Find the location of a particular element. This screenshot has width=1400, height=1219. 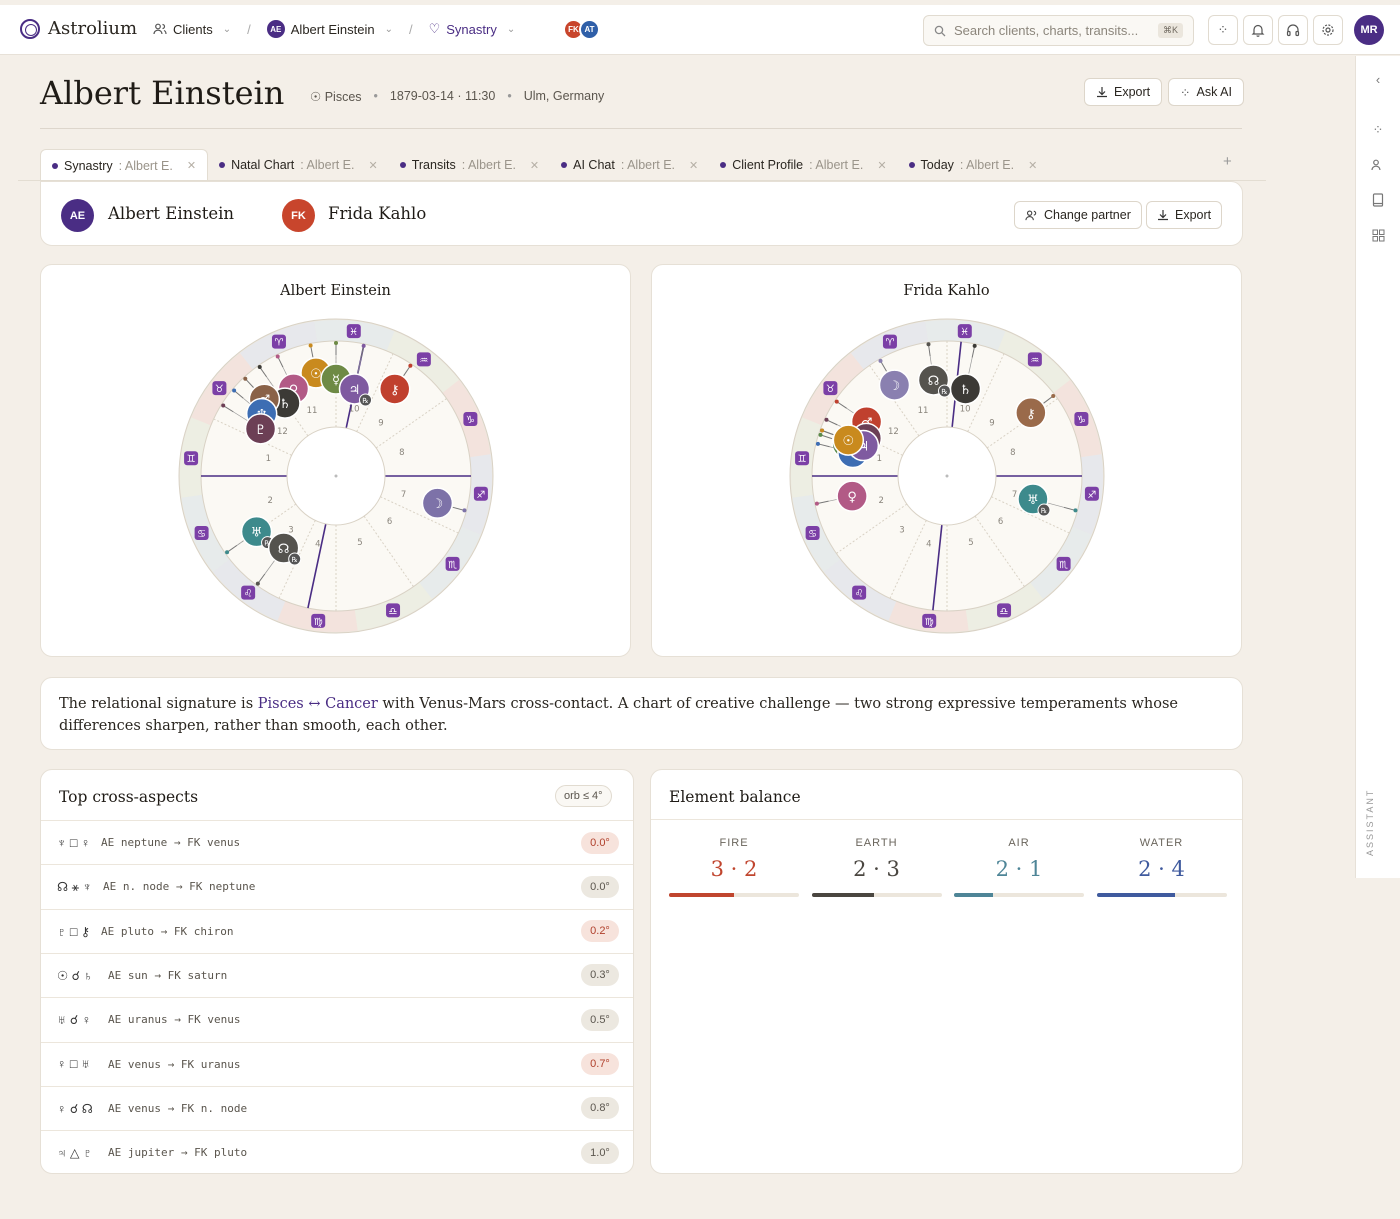

tab-ai-chat: AI Chat: Albert E. ✕ is located at coordinates (629, 165).